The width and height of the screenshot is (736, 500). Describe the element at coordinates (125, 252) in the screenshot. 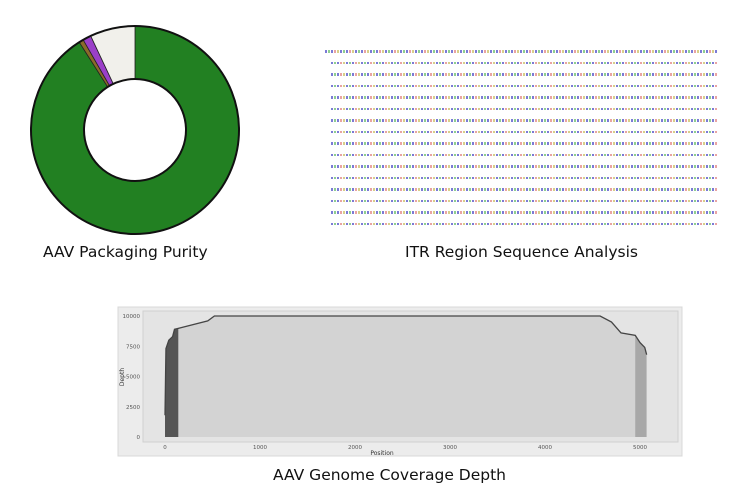

I see `donut-caption: AAV Packaging Purity` at that location.